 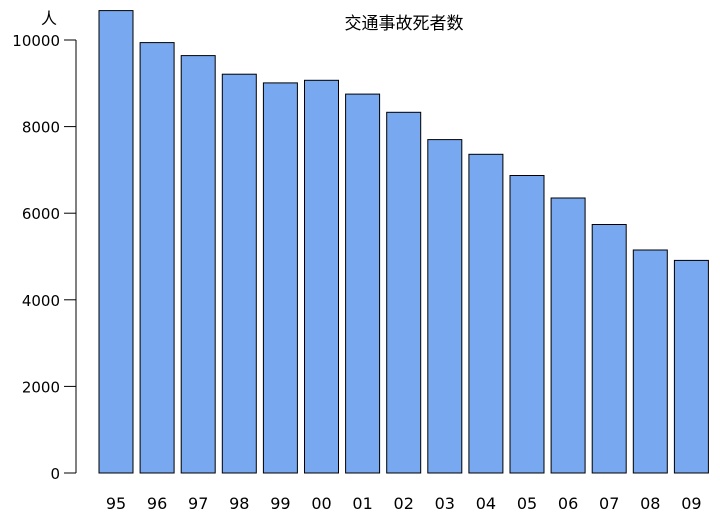 I want to click on x-tick-label: 01, so click(x=362, y=503).